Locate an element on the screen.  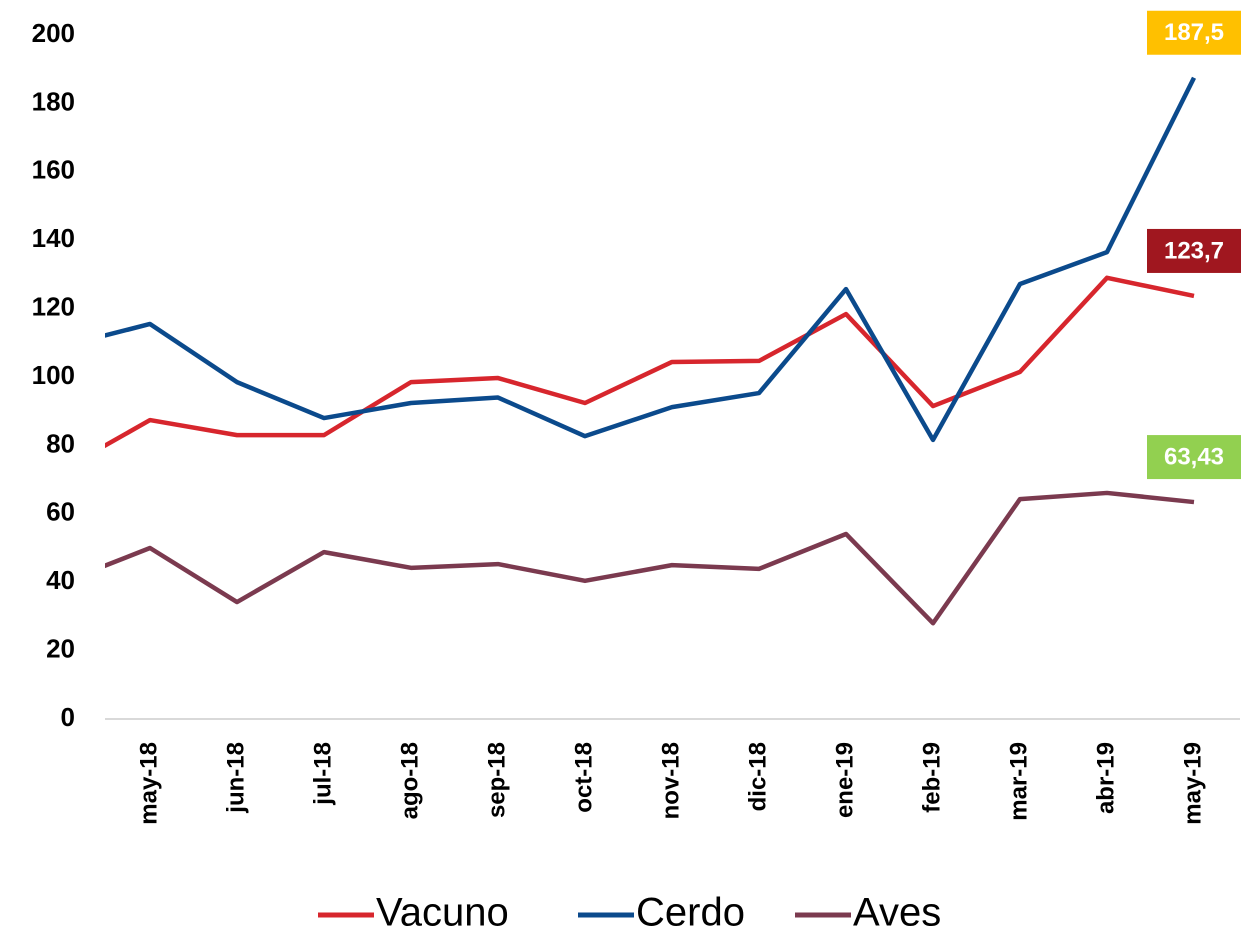
x-tick-label: jul-18 is located at coordinates (322, 774).